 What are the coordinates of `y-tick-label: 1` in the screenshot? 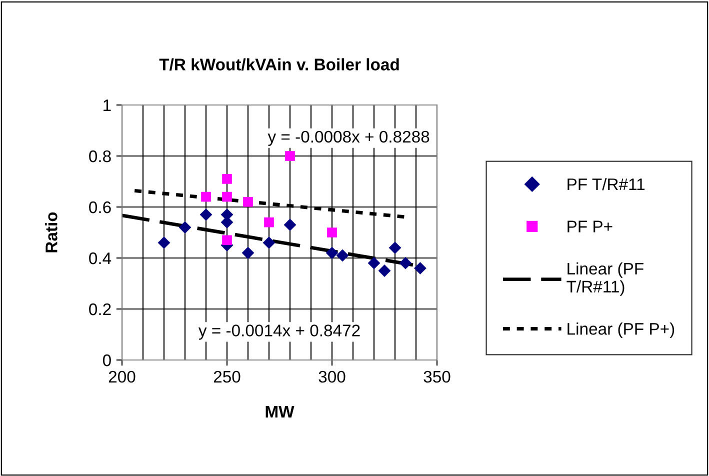 It's located at (107, 106).